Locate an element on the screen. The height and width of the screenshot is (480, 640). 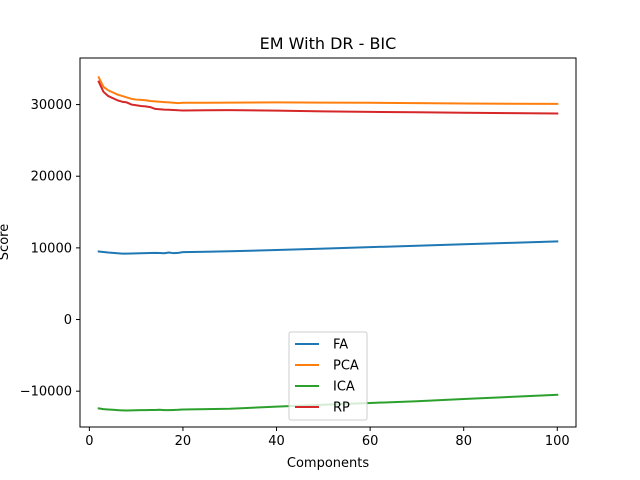
legend: FA PCA ICA RP is located at coordinates (328, 376).